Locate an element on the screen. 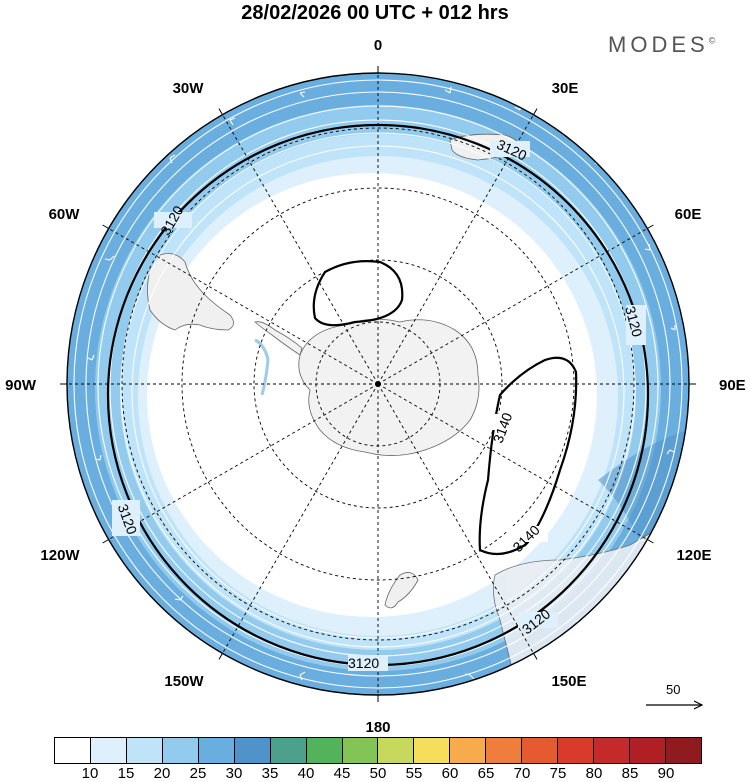 This screenshot has width=750, height=782. legend-label: 25 is located at coordinates (198, 773).